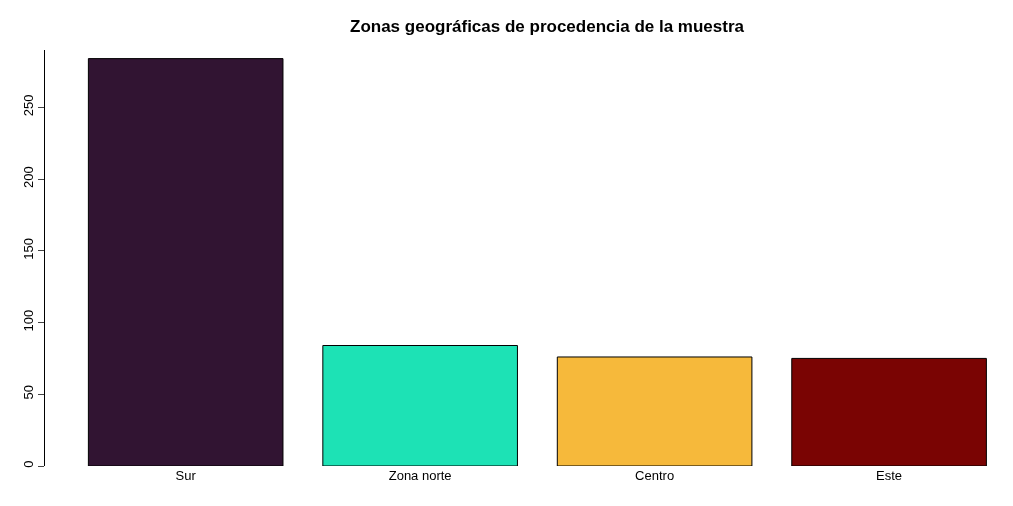  Describe the element at coordinates (655, 475) in the screenshot. I see `x-tick-label: Centro` at that location.